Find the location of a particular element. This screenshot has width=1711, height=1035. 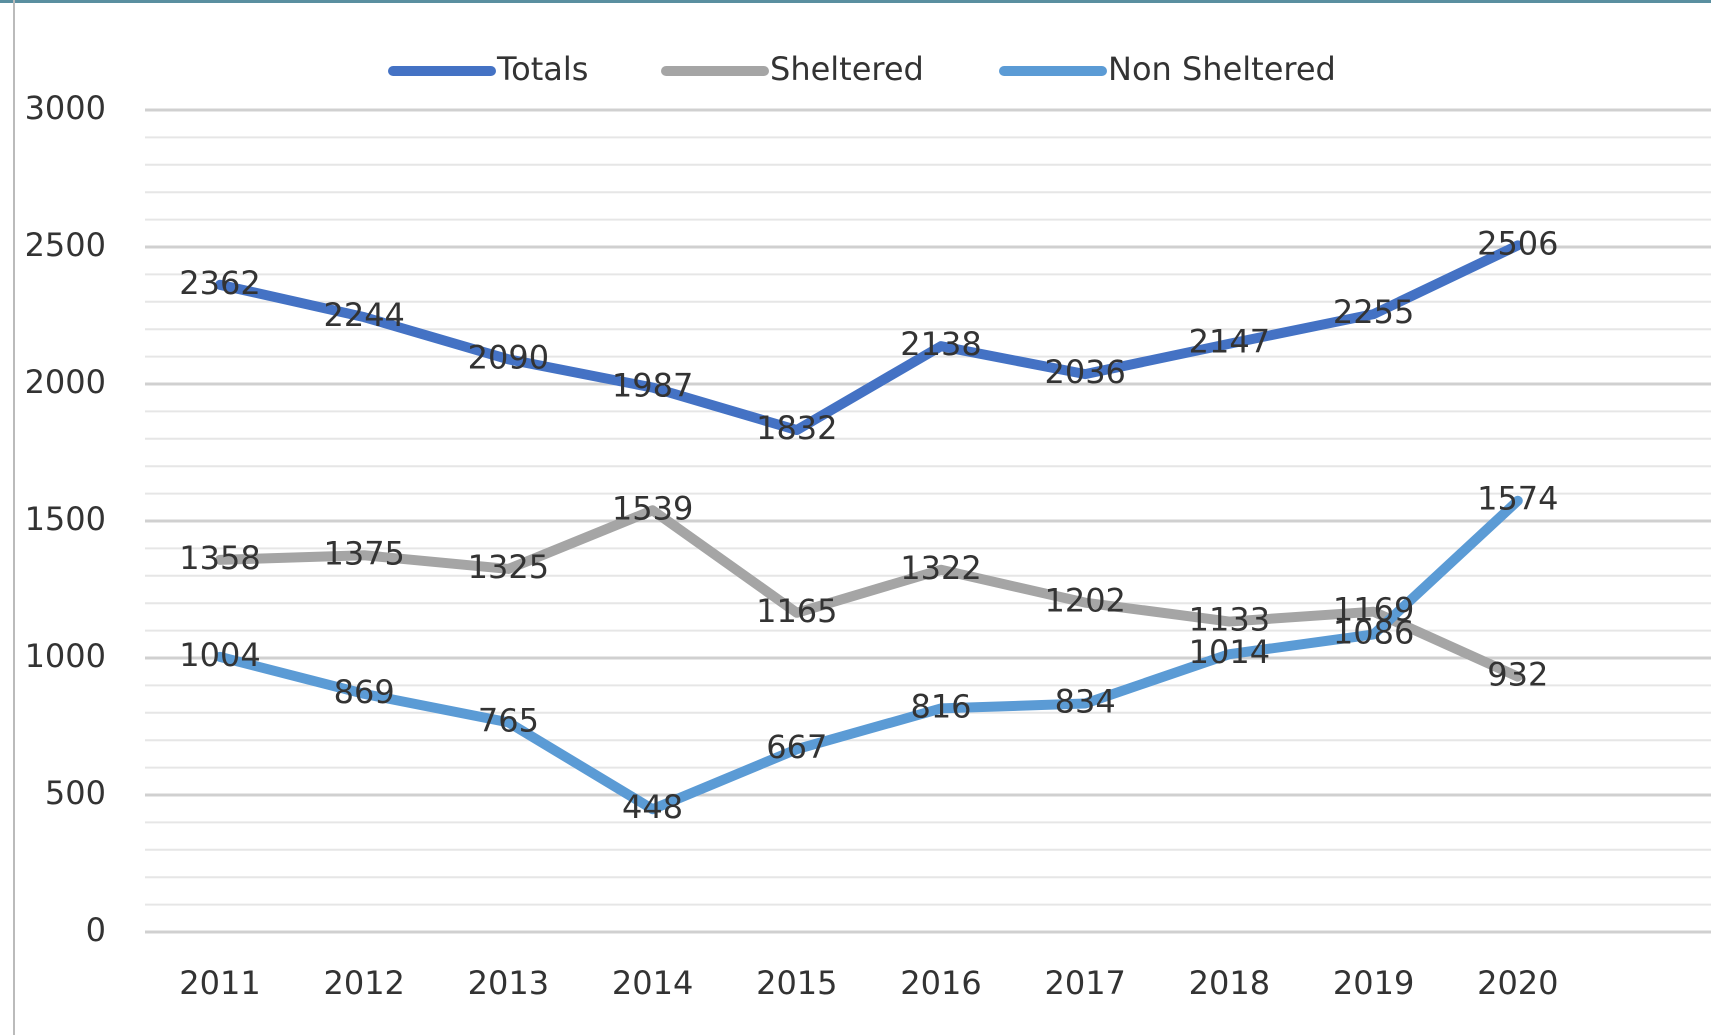

data-label: 2090 is located at coordinates (508, 357).